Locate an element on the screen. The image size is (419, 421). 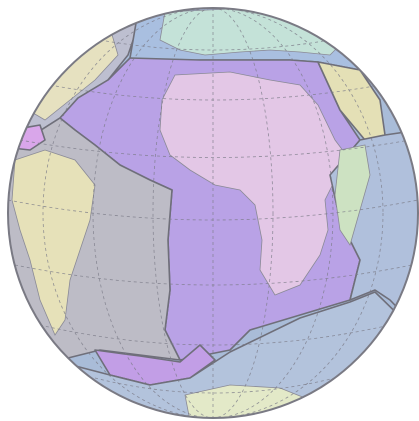
europe-land is located at coordinates (252, 32).